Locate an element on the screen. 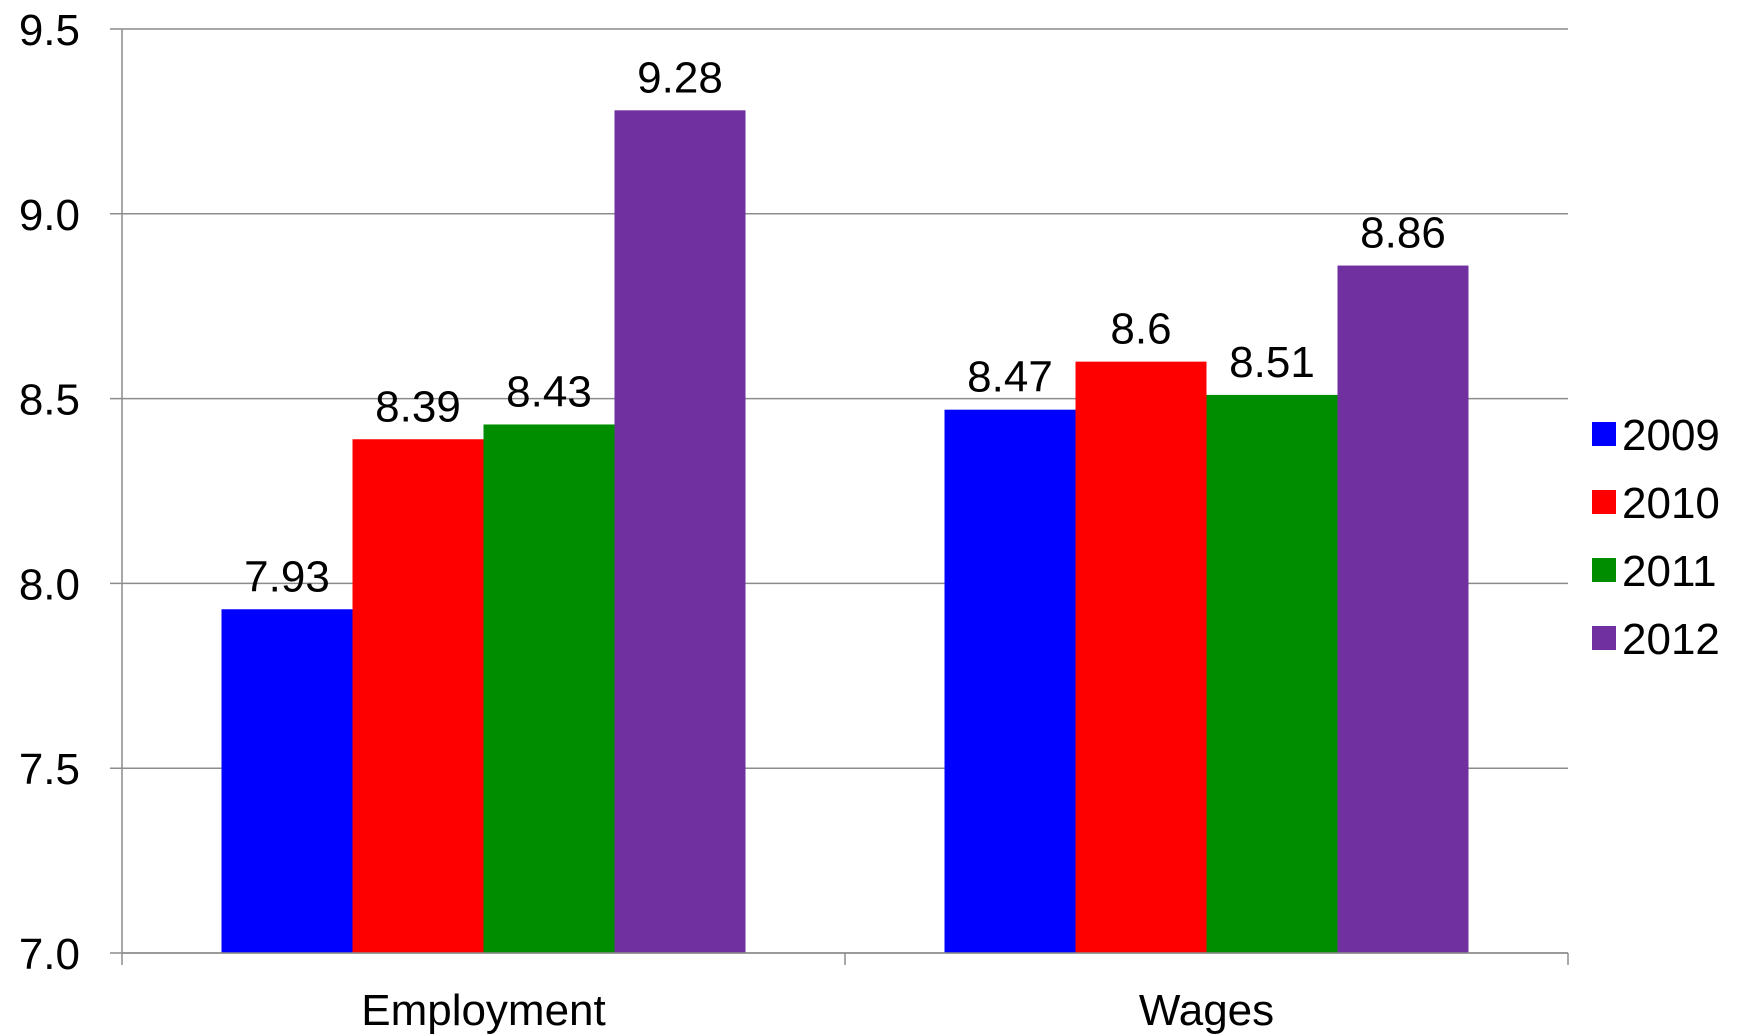 The height and width of the screenshot is (1035, 1746). data-label: 8.39 is located at coordinates (418, 406).